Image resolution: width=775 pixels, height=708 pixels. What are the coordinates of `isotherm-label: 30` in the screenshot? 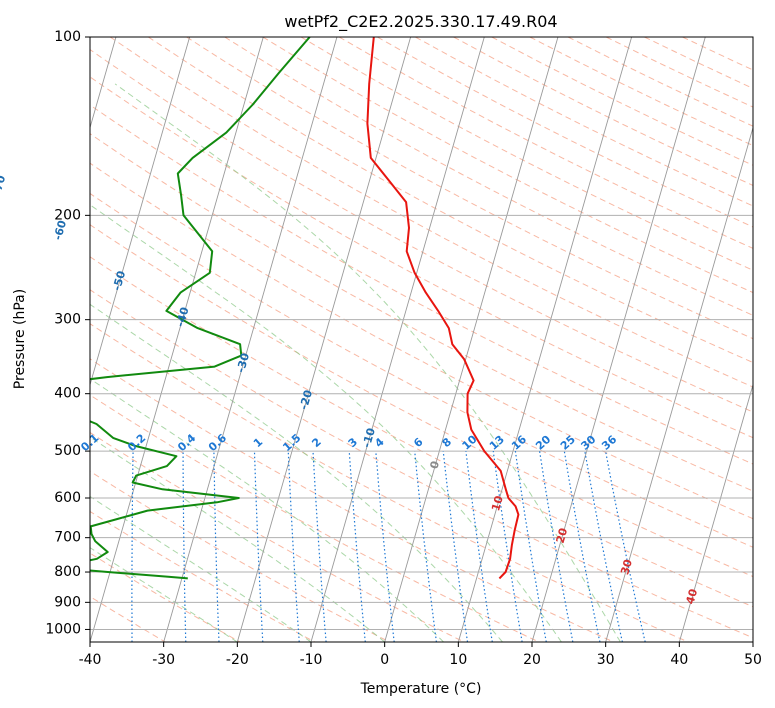 It's located at (626, 567).